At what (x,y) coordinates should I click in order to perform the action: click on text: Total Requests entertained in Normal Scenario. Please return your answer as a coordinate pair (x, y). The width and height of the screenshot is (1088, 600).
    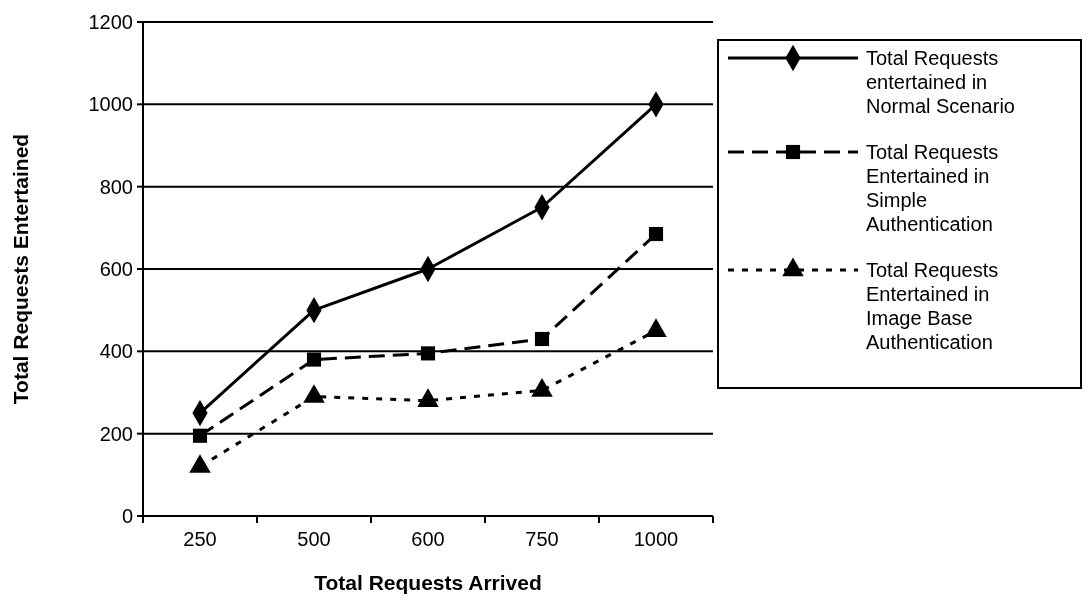
    Looking at the image, I should click on (940, 82).